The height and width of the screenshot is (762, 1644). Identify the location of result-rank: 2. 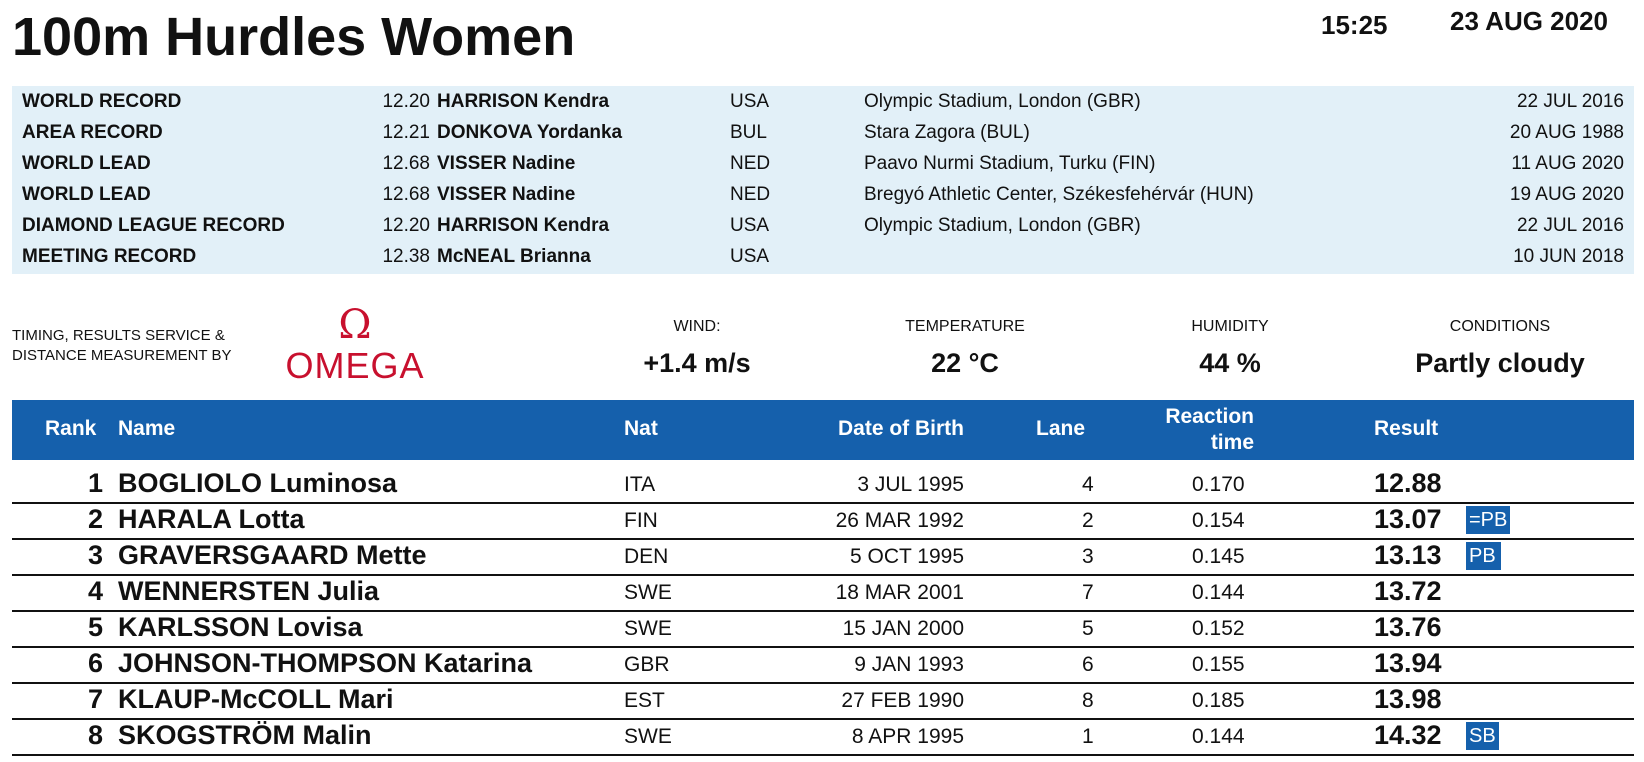
(95, 519).